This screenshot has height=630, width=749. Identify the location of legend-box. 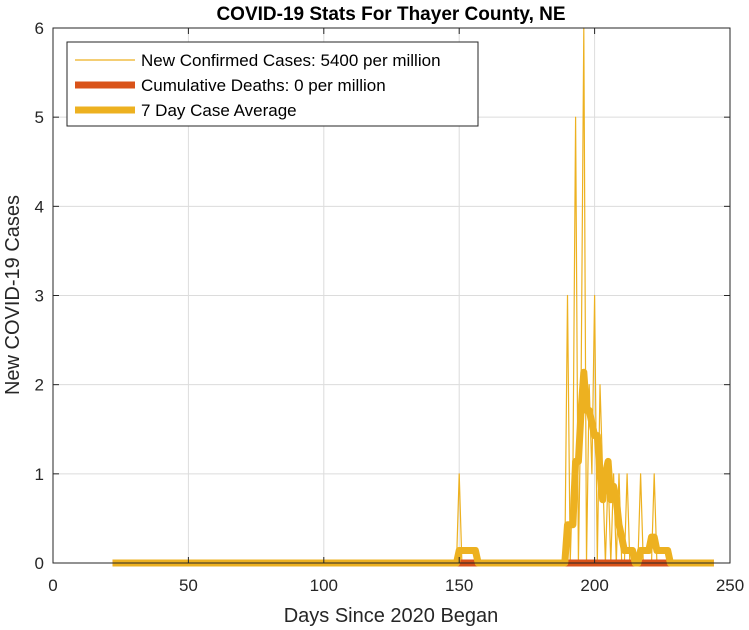
(272, 84).